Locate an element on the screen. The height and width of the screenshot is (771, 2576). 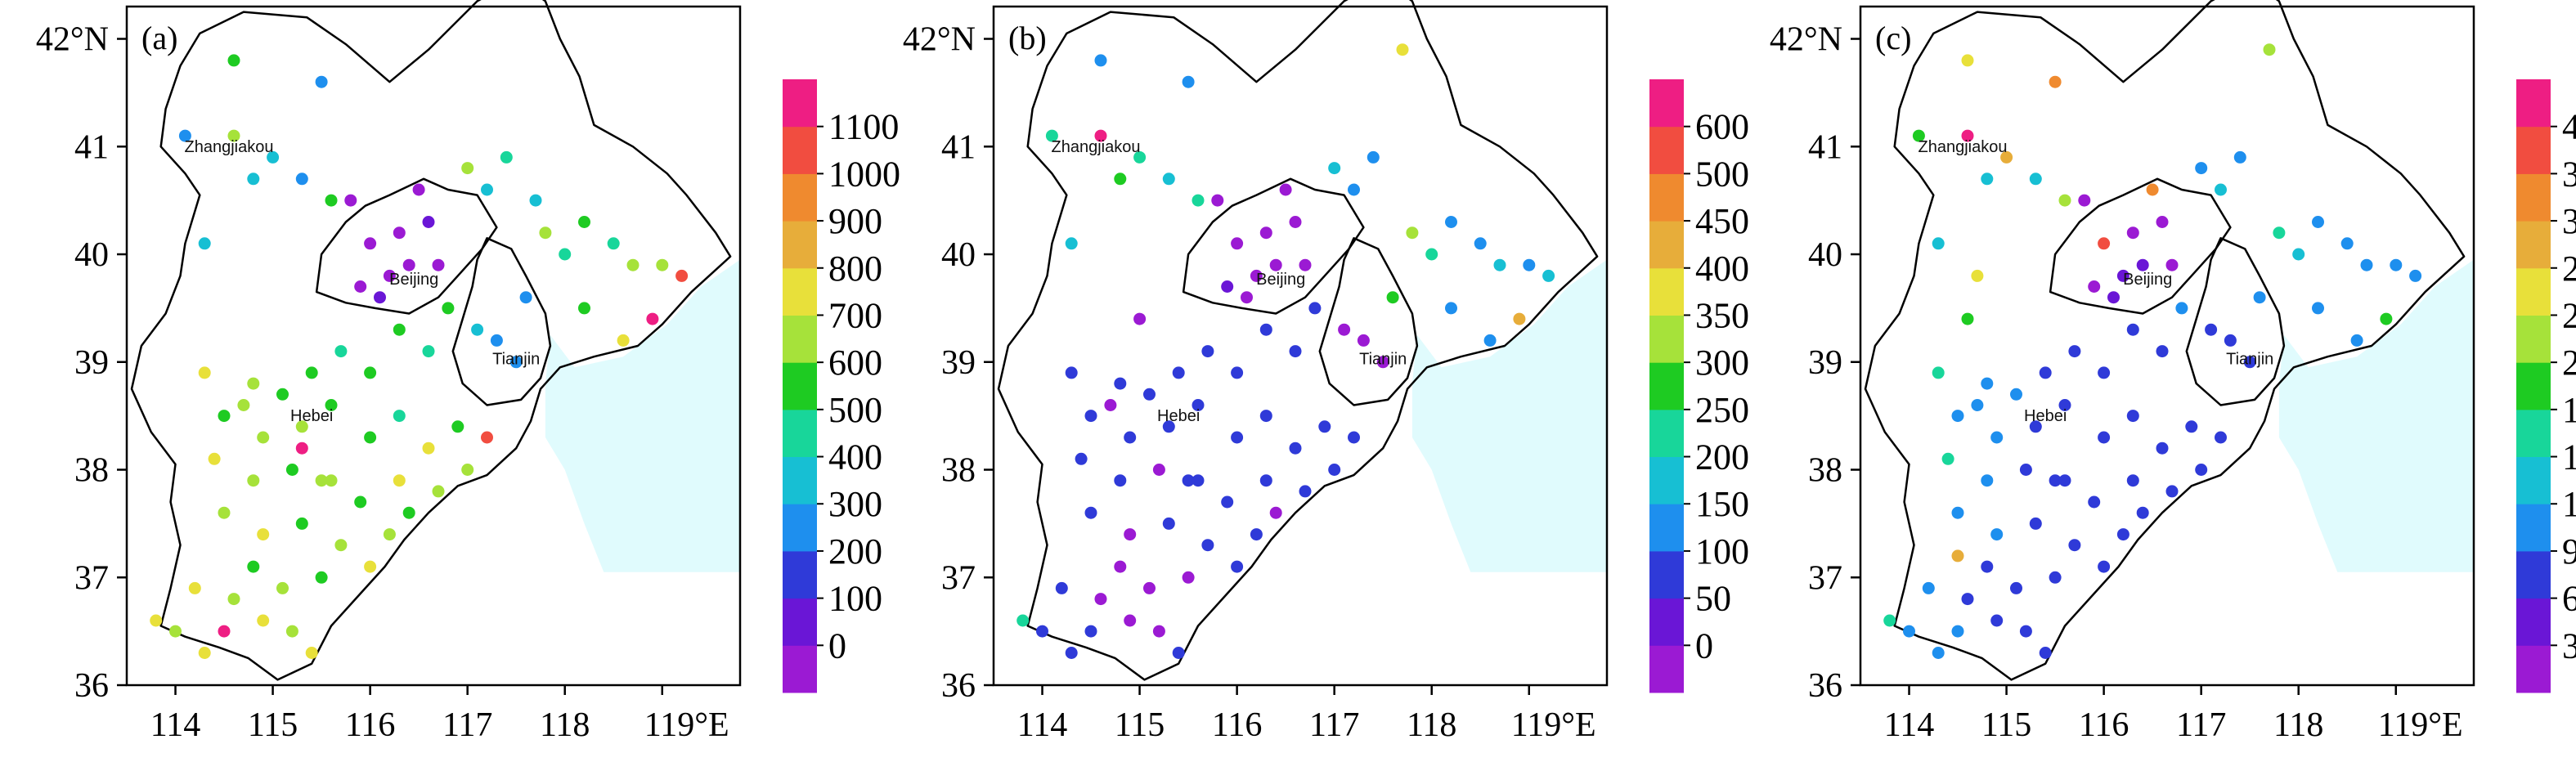
colorbar-tick-label: 250 is located at coordinates (1722, 410).